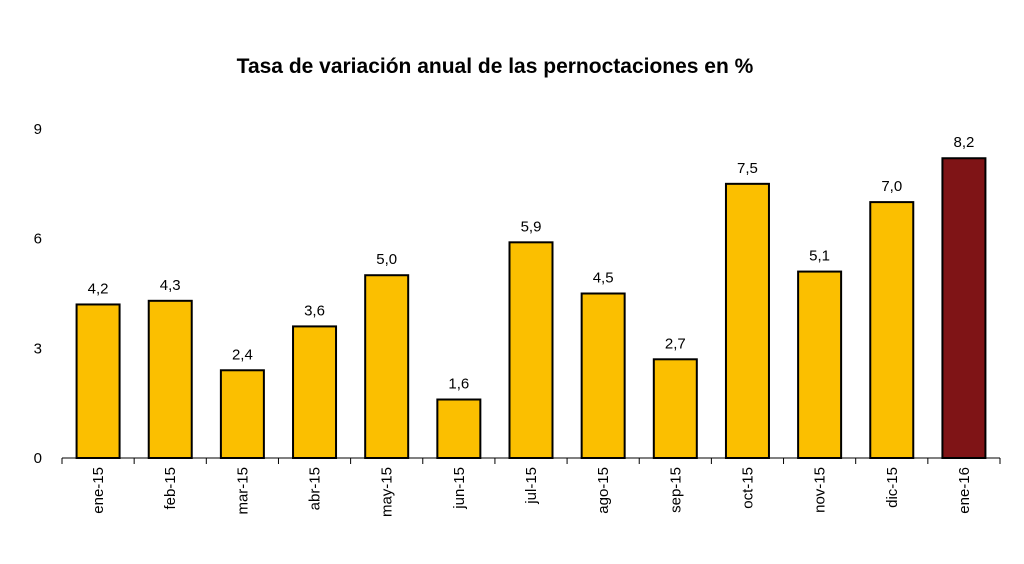 Image resolution: width=1024 pixels, height=564 pixels. Describe the element at coordinates (820, 490) in the screenshot. I see `x-tick-label: nov-15` at that location.